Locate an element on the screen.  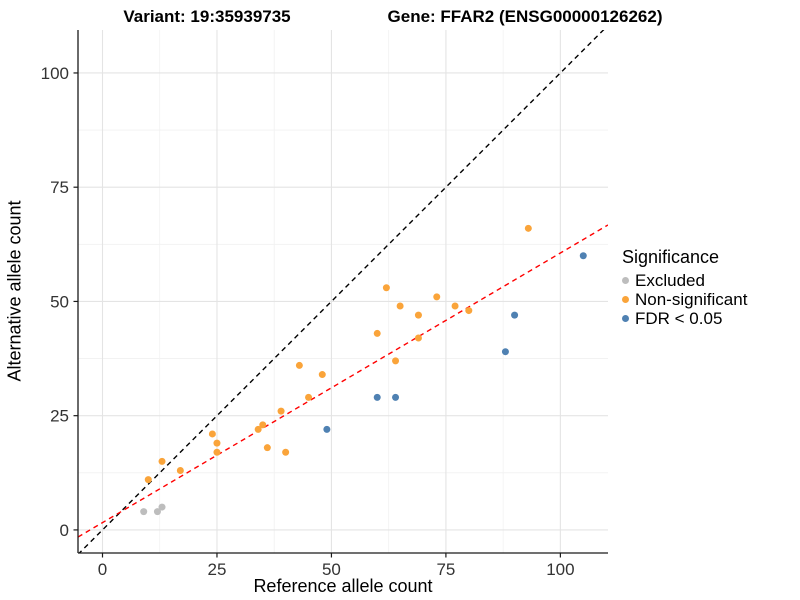
y-axis-label: Alternative allele count is located at coordinates (14, 291).